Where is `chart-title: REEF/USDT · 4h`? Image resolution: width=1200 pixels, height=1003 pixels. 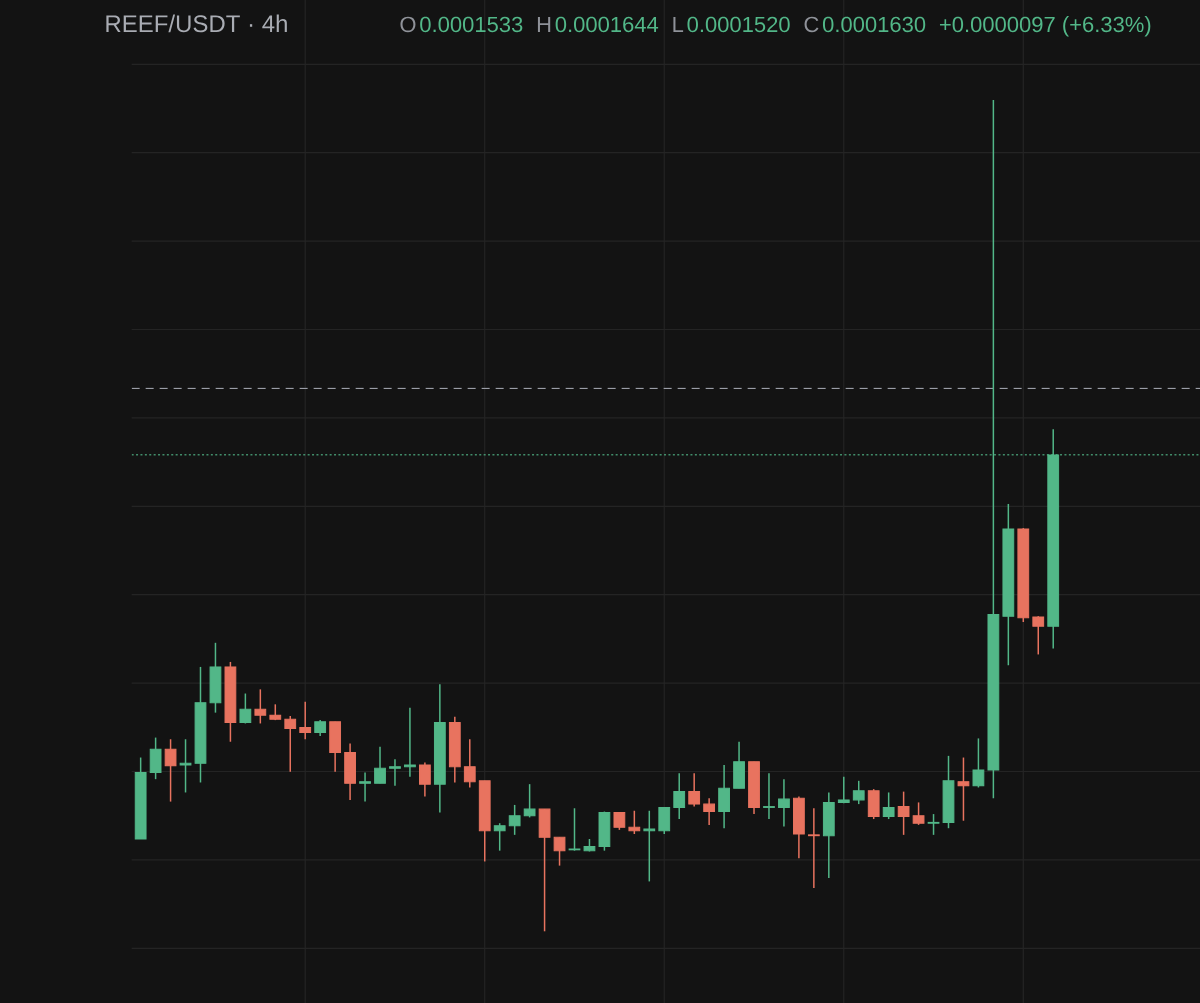 chart-title: REEF/USDT · 4h is located at coordinates (196, 23).